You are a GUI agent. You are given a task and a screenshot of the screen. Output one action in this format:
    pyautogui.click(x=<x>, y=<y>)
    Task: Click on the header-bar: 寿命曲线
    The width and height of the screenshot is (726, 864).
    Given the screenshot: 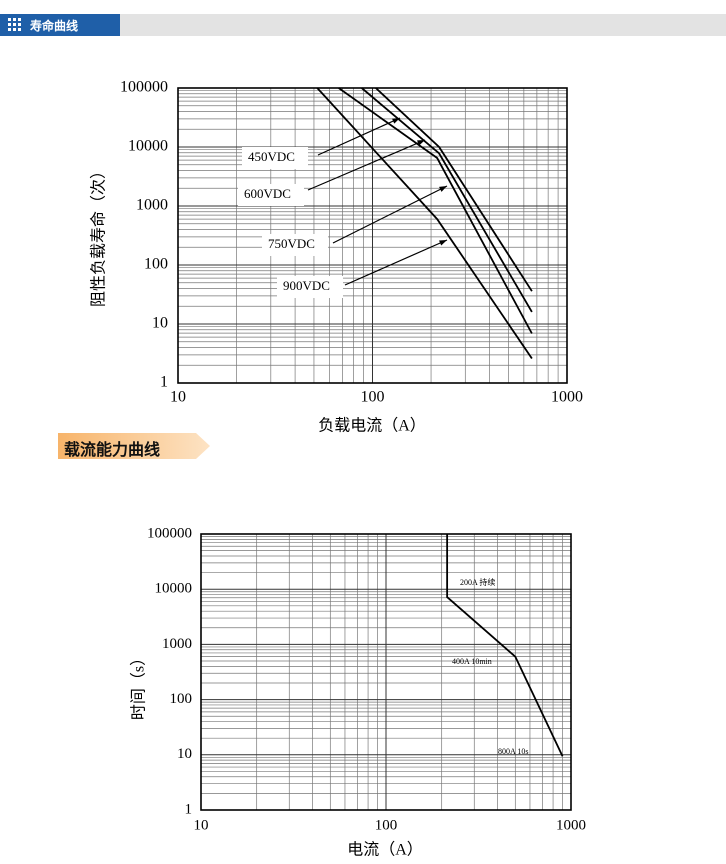 What is the action you would take?
    pyautogui.click(x=363, y=25)
    